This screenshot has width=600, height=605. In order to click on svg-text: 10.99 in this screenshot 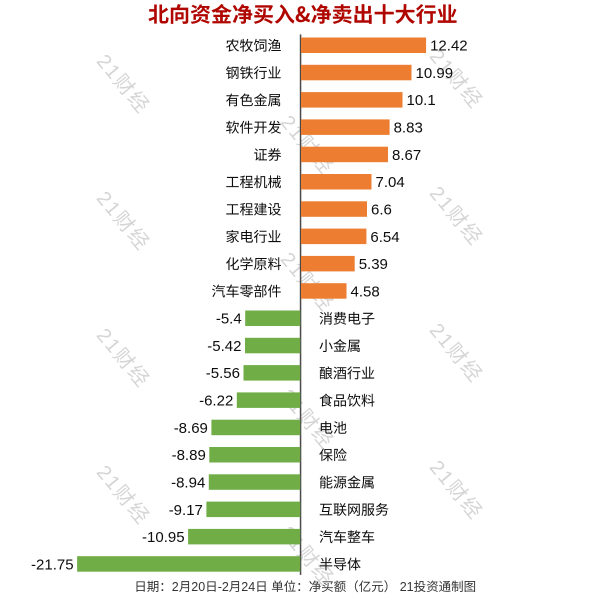, I will do `click(435, 73)`.